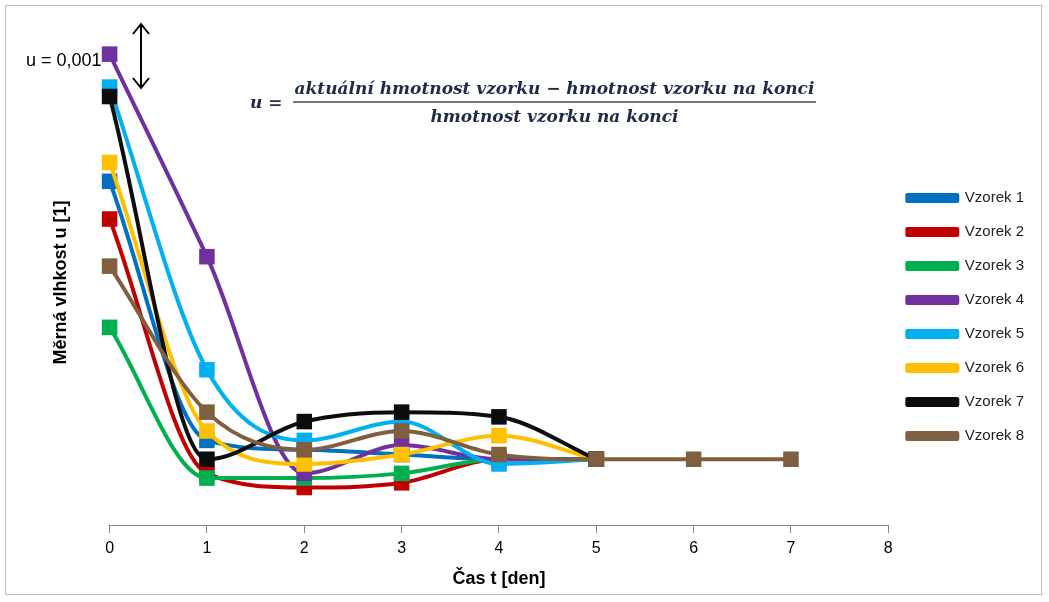 This screenshot has width=1049, height=602. What do you see at coordinates (994, 367) in the screenshot?
I see `legend-label: Vzorek 6` at bounding box center [994, 367].